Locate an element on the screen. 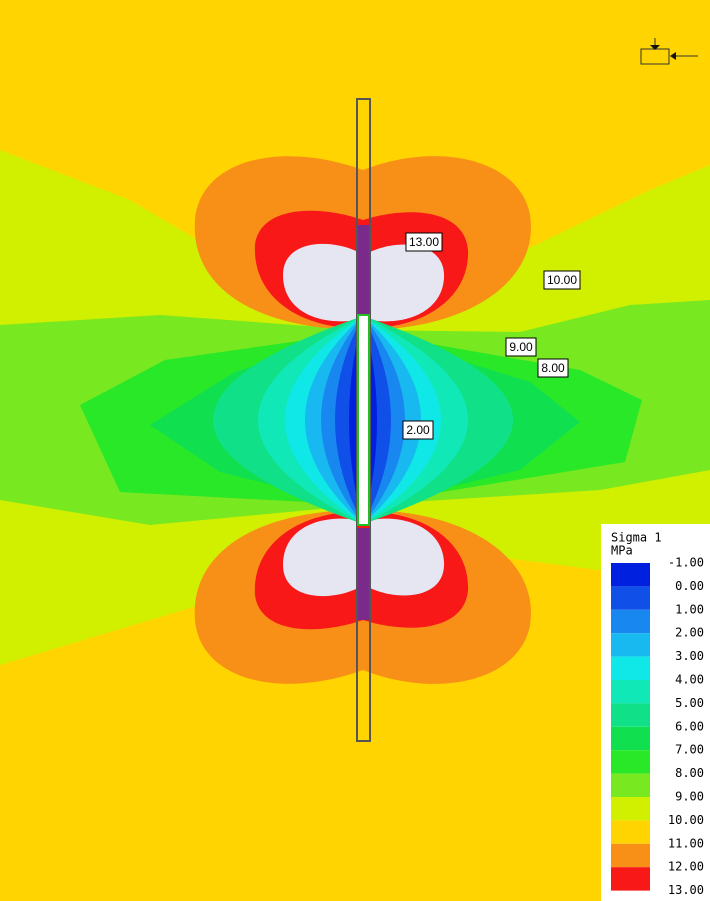 The image size is (710, 901). contour-label: 13.00 is located at coordinates (424, 242).